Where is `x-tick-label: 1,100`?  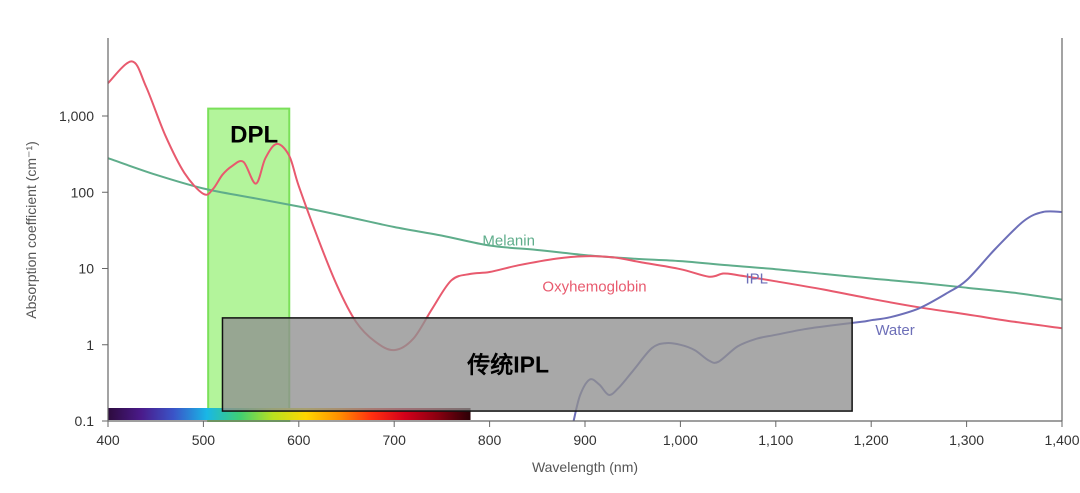 x-tick-label: 1,100 is located at coordinates (775, 440).